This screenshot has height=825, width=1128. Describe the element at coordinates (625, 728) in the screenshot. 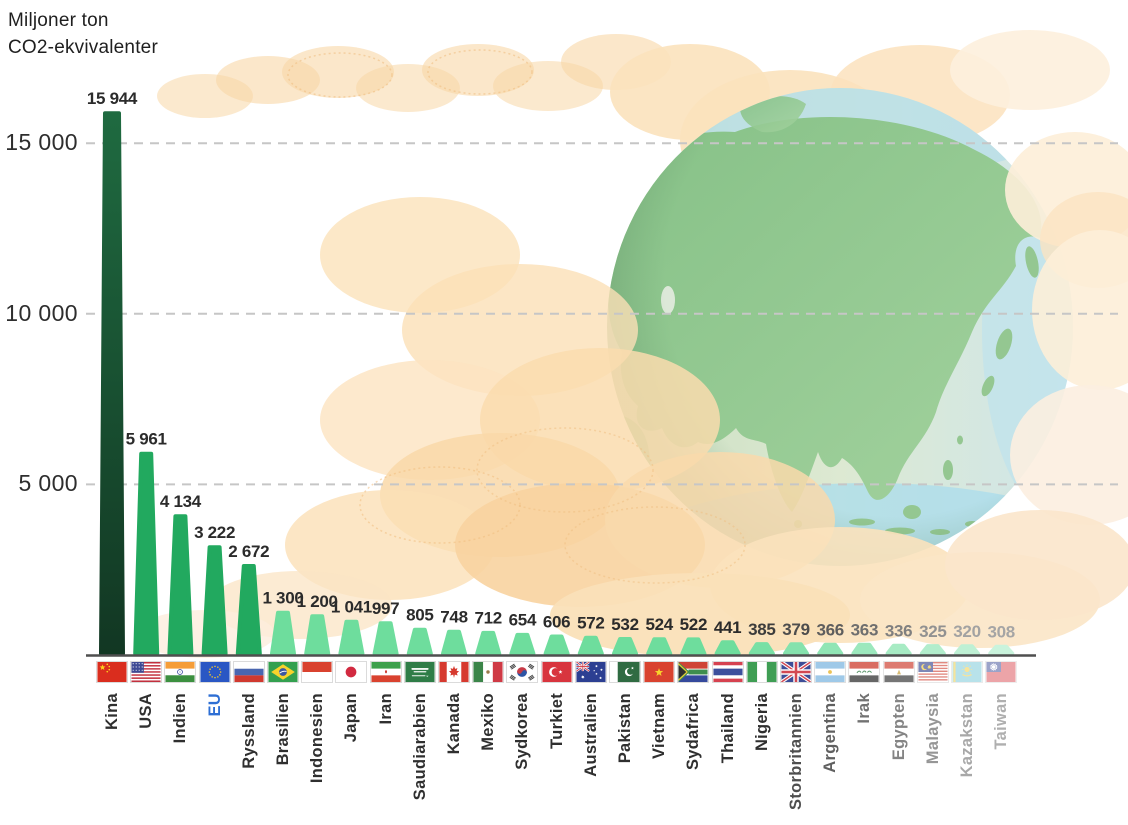

I see `country-label-pakistan: Pakistan` at that location.